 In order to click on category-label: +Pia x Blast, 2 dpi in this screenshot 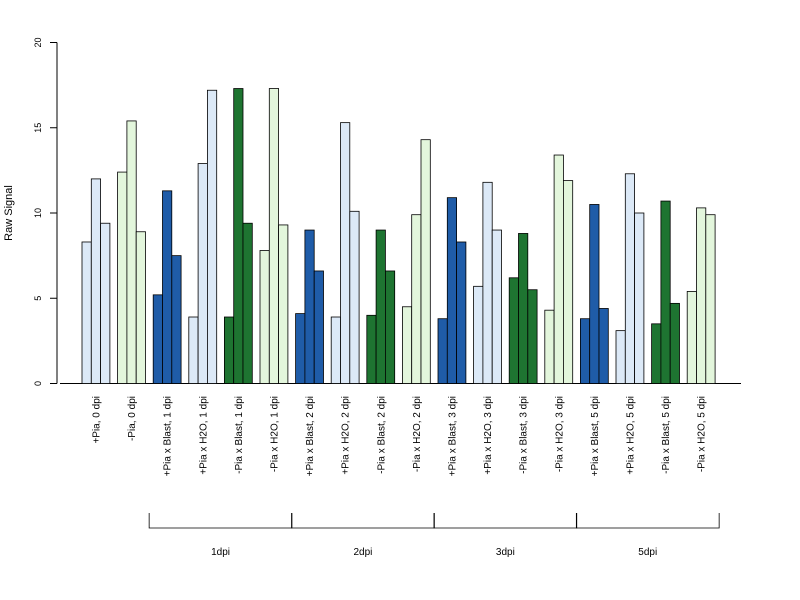, I will do `click(310, 436)`.